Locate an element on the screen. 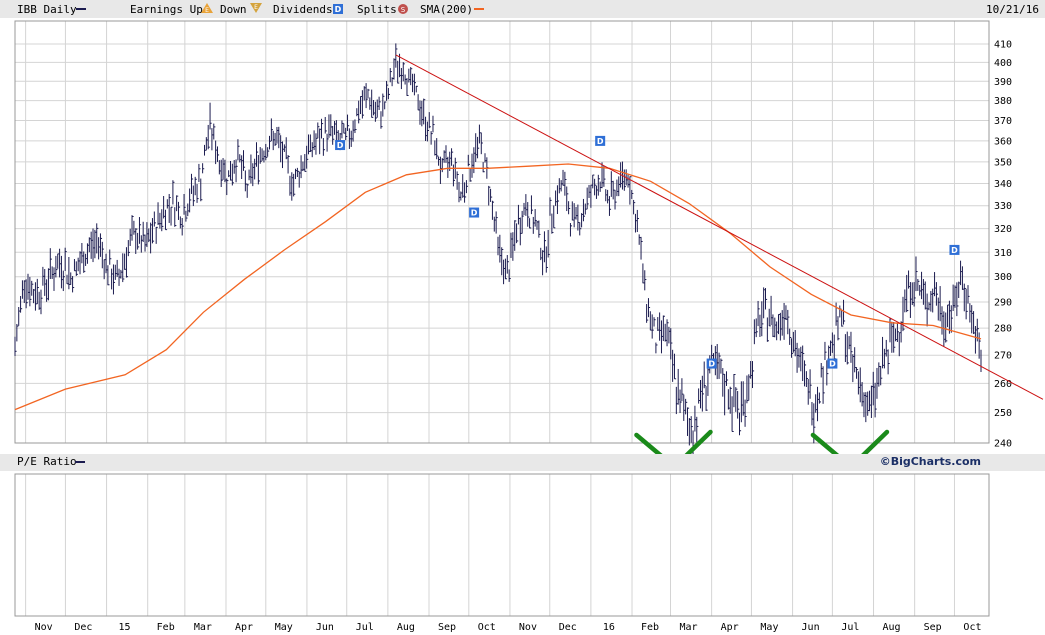 The height and width of the screenshot is (635, 1045). header-band is located at coordinates (522, 9).